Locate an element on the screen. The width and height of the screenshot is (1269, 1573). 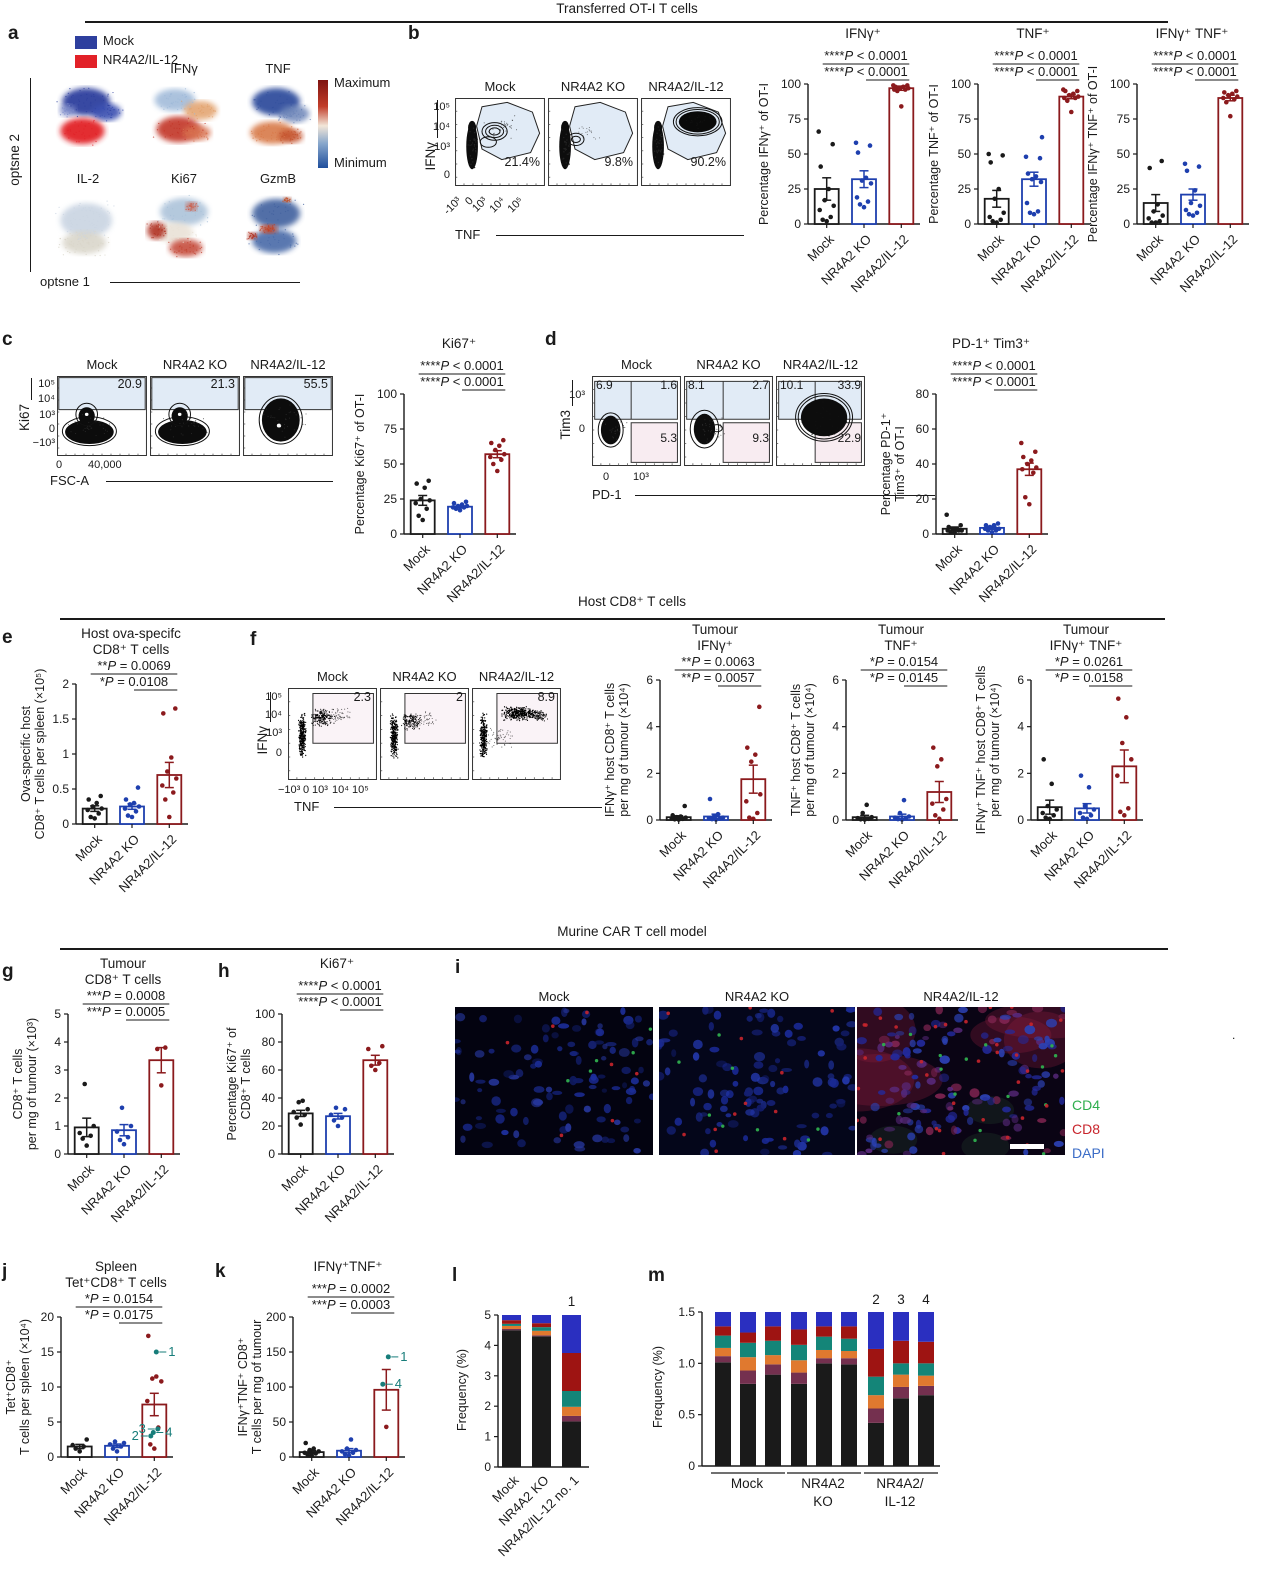
micro-legend-dapi: DAPI is located at coordinates (1088, 1153).